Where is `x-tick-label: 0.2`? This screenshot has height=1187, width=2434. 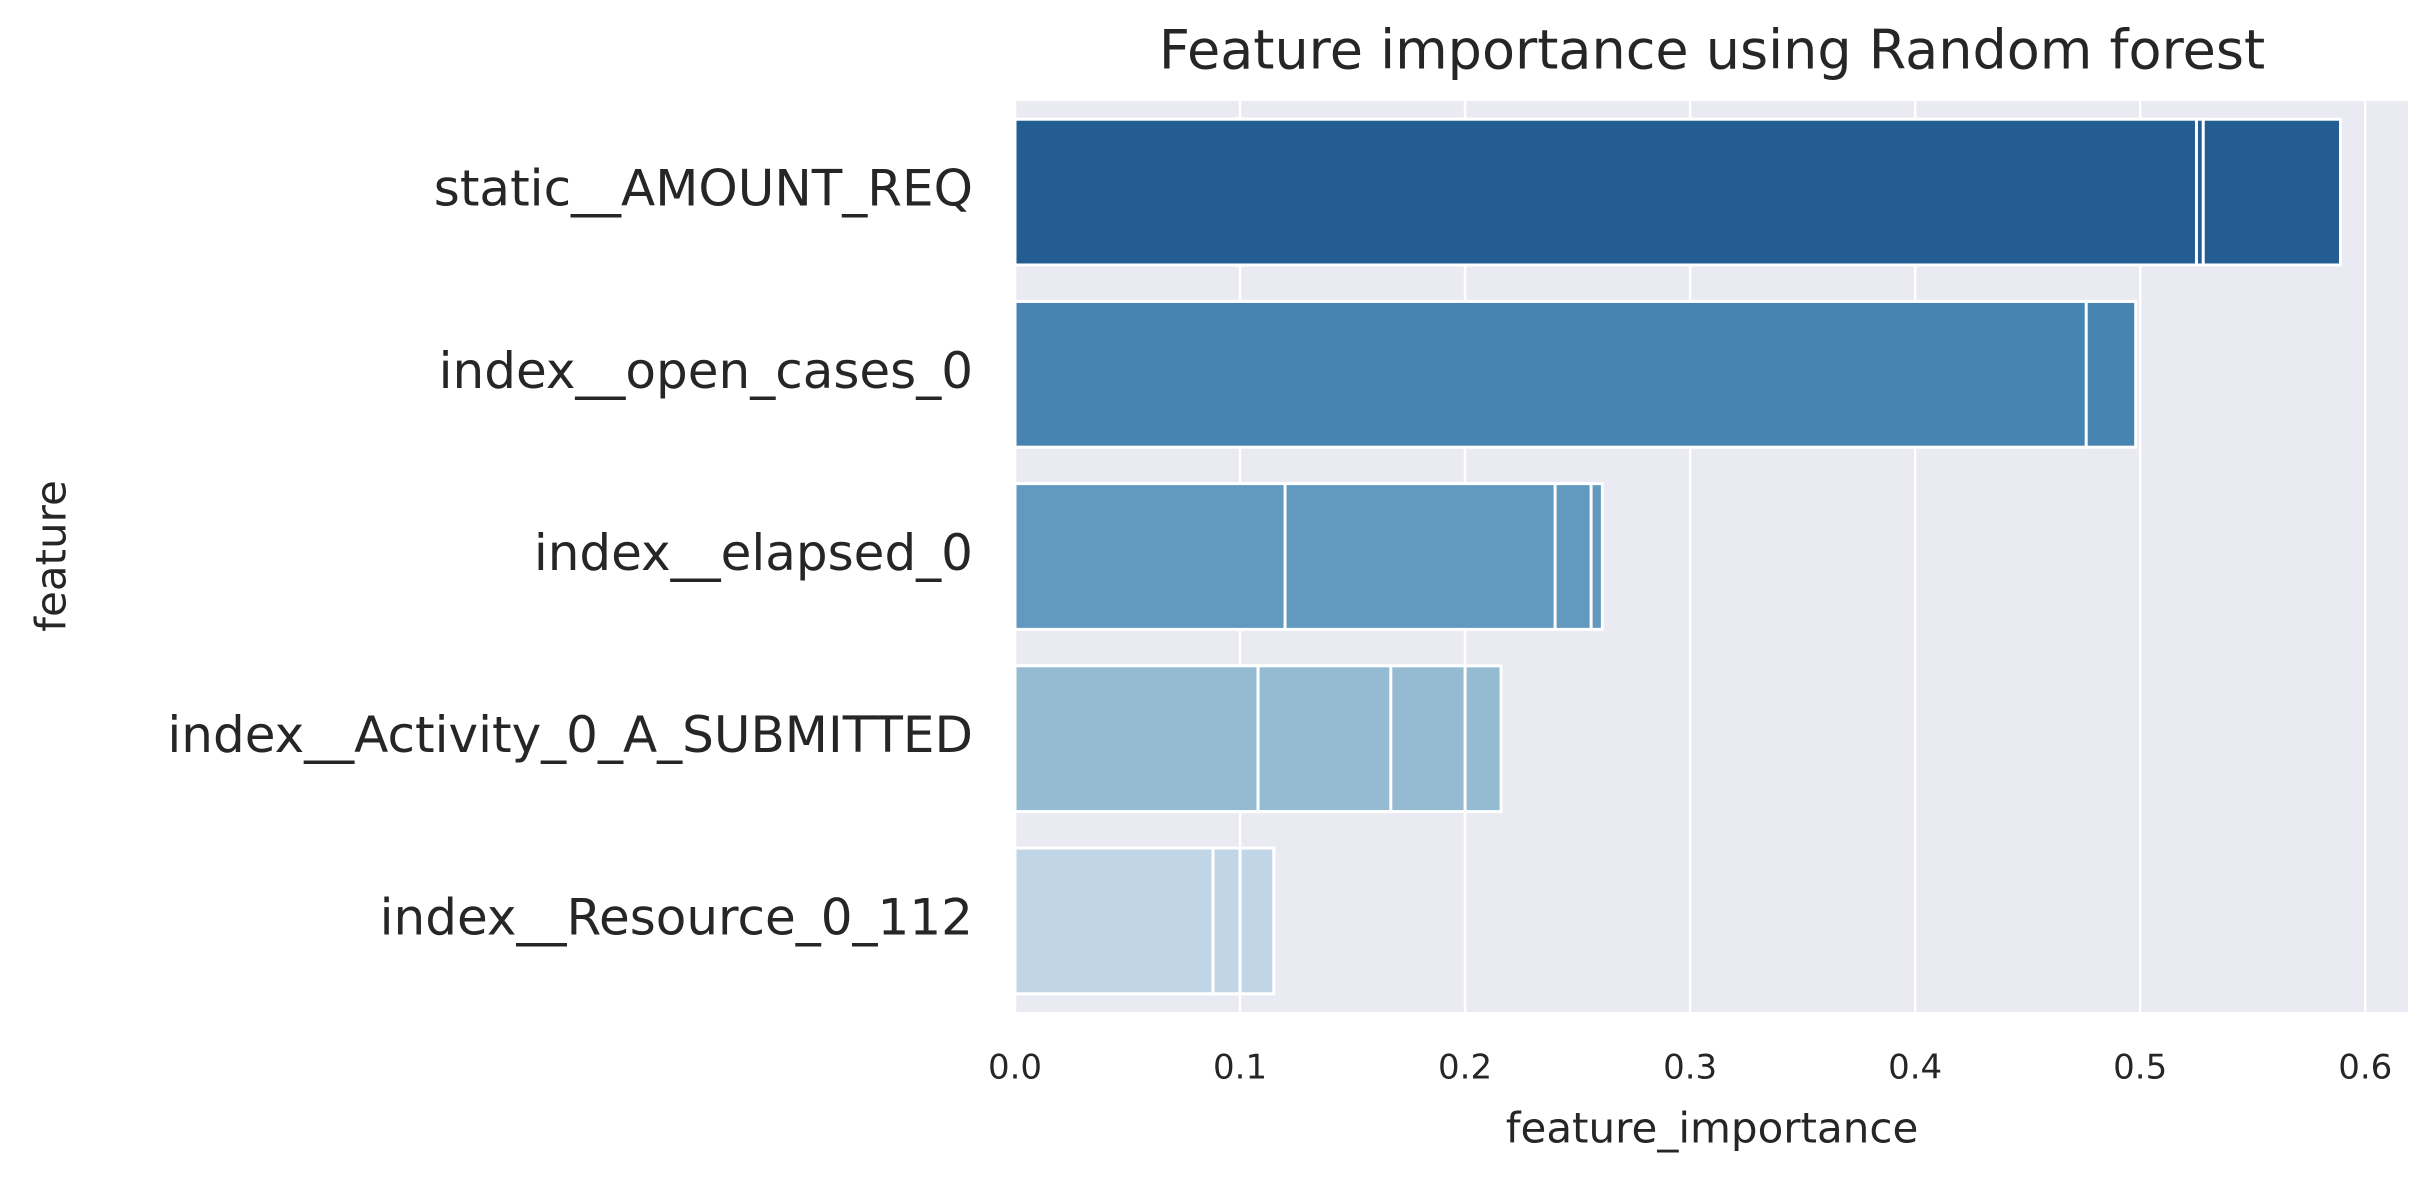
x-tick-label: 0.2 is located at coordinates (1465, 1068).